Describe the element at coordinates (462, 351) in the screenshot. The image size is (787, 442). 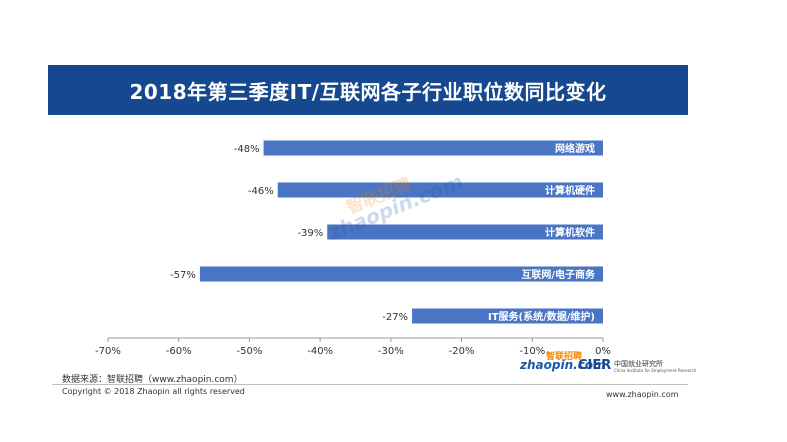
I see `x-tick-label: -20%` at that location.